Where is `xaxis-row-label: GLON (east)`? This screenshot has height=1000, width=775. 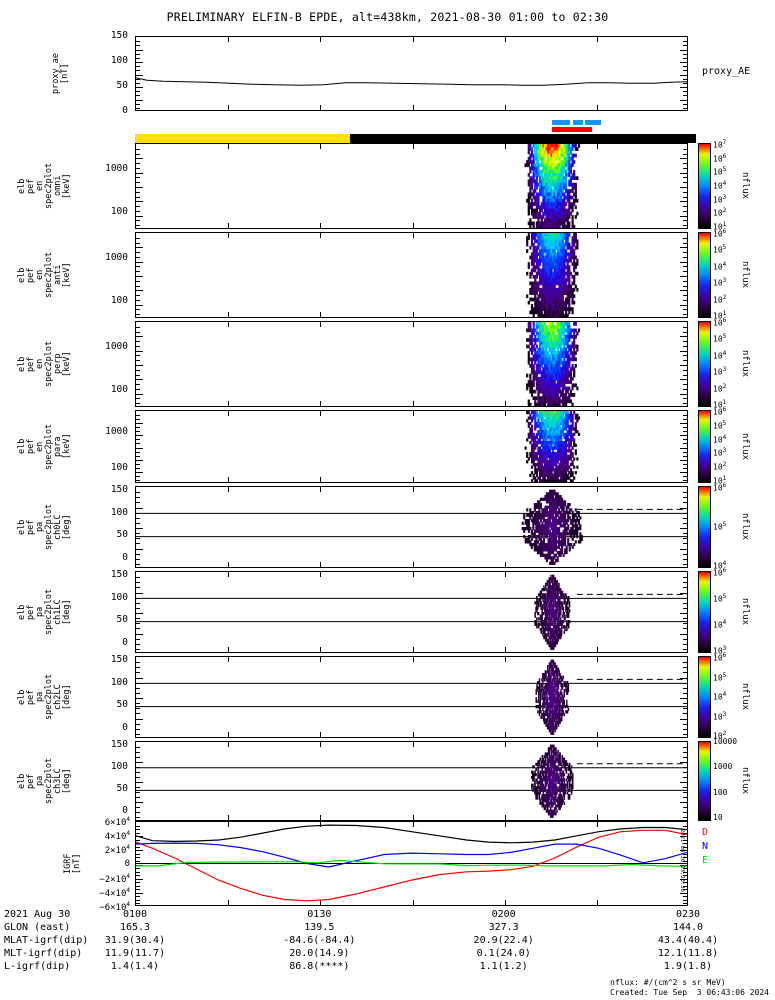 xaxis-row-label: GLON (east) is located at coordinates (37, 927).